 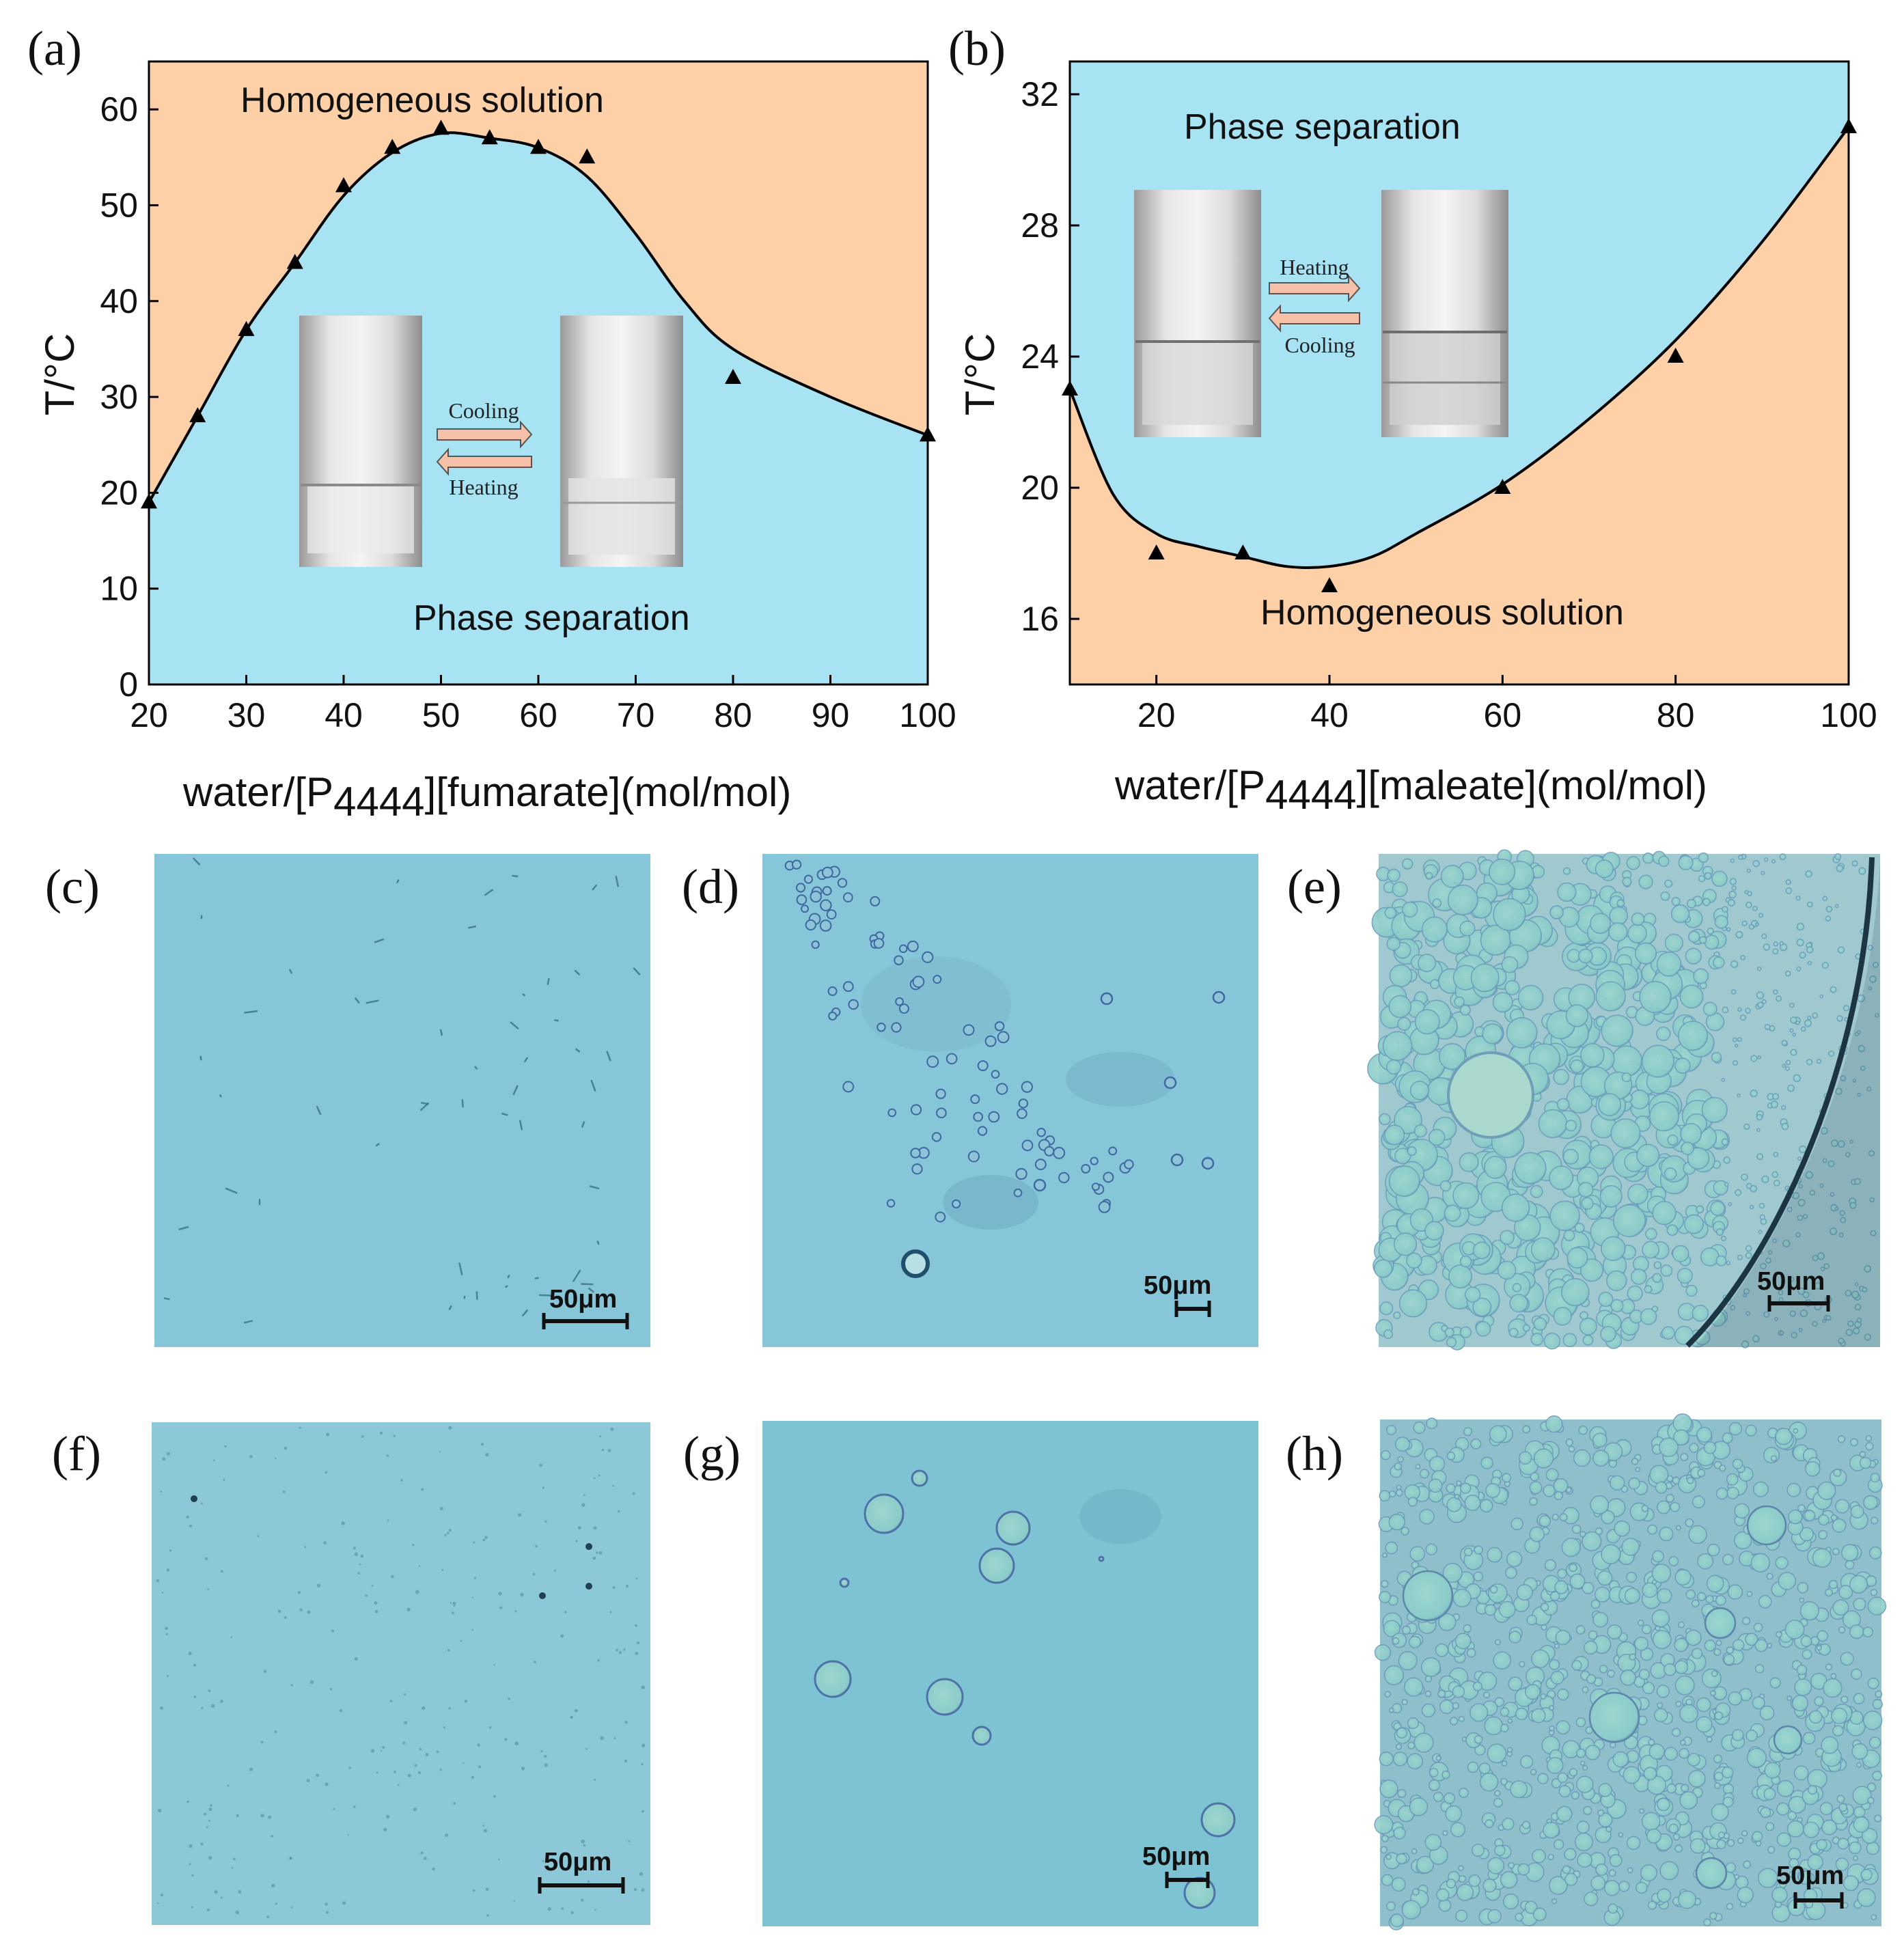 I want to click on y-tick-label-a-5: 50, so click(x=119, y=205).